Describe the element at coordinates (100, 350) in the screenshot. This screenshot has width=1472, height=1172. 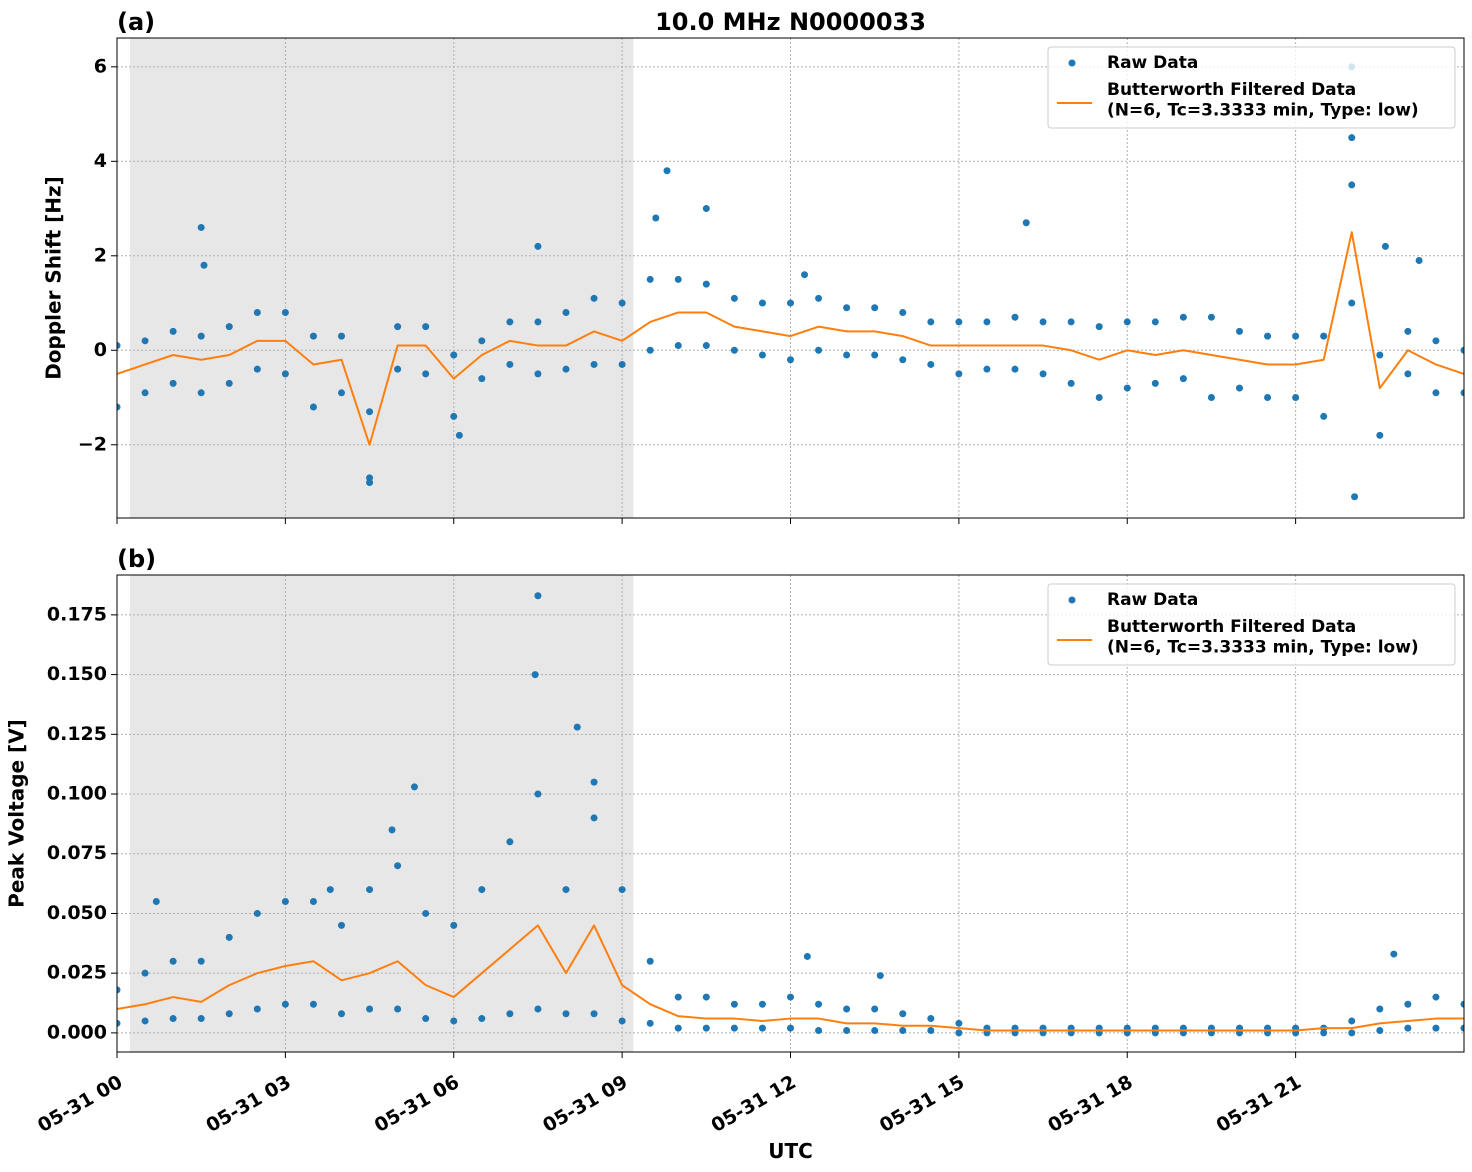
I see `y-tick-label: 0` at that location.